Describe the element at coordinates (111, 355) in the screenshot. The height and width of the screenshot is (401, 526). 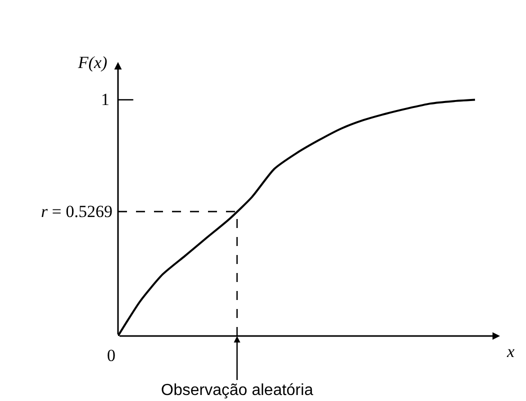
I see `text: 0` at that location.